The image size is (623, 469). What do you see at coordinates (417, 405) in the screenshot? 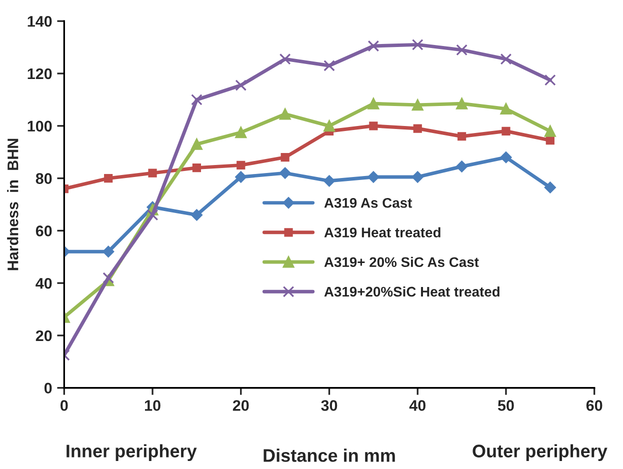
I see `x-tick-label: 40` at bounding box center [417, 405].